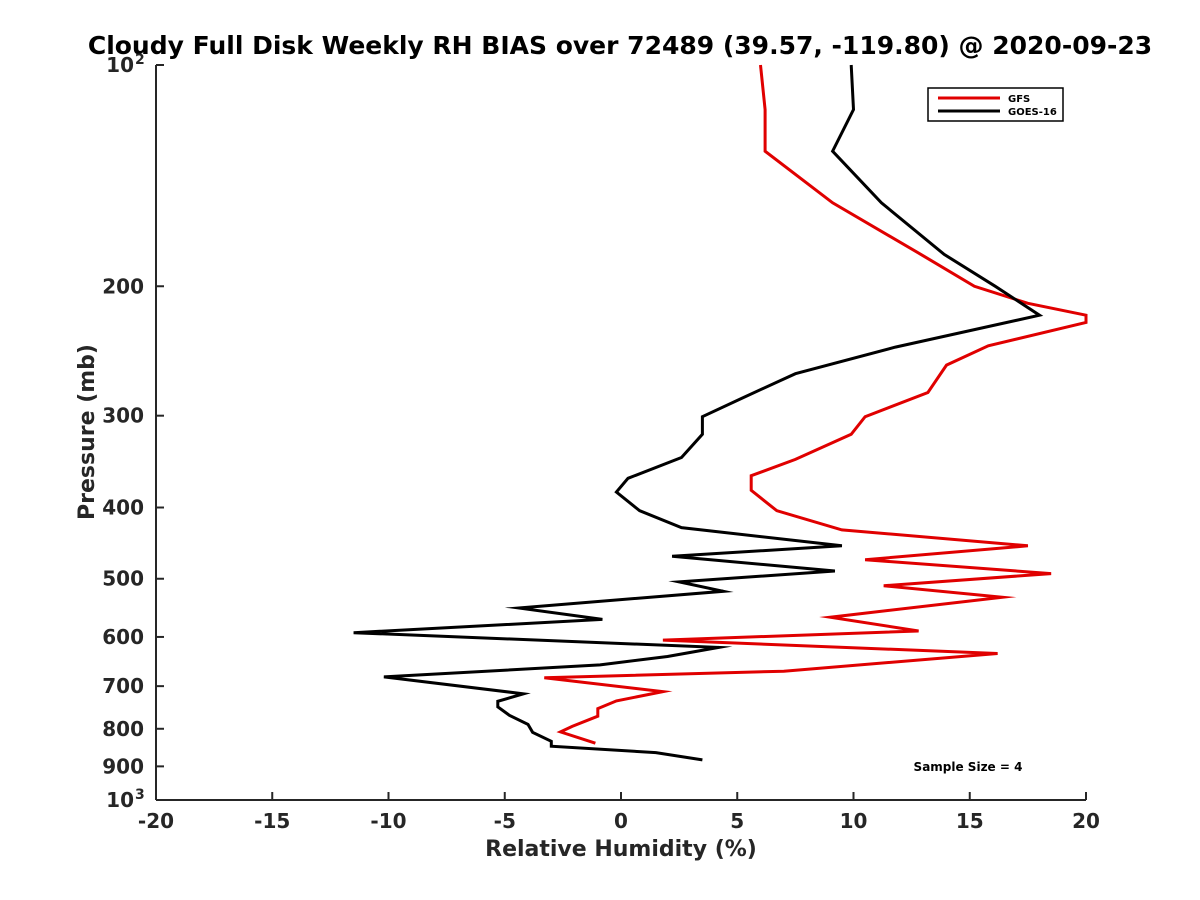  I want to click on x-tick-label: 20, so click(1086, 821).